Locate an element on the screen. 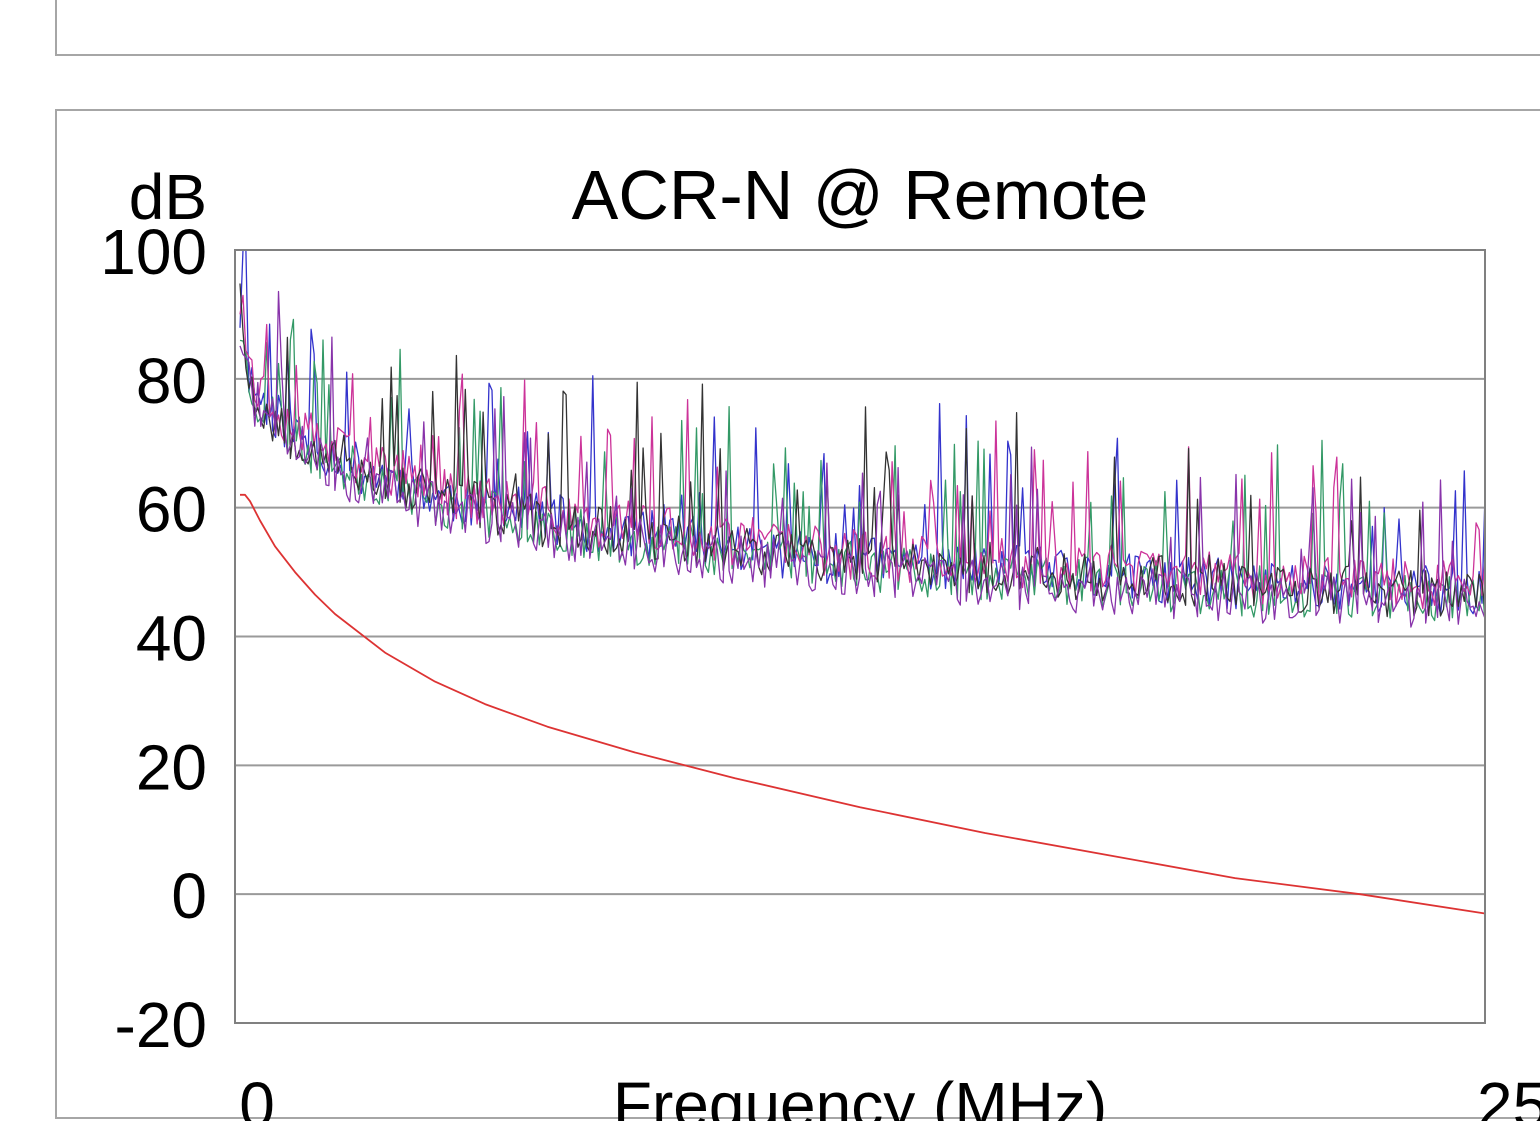 This screenshot has height=1121, width=1540. y-axis-tick-labels: 100 80 60 40 20 0 -20 is located at coordinates (153, 638).